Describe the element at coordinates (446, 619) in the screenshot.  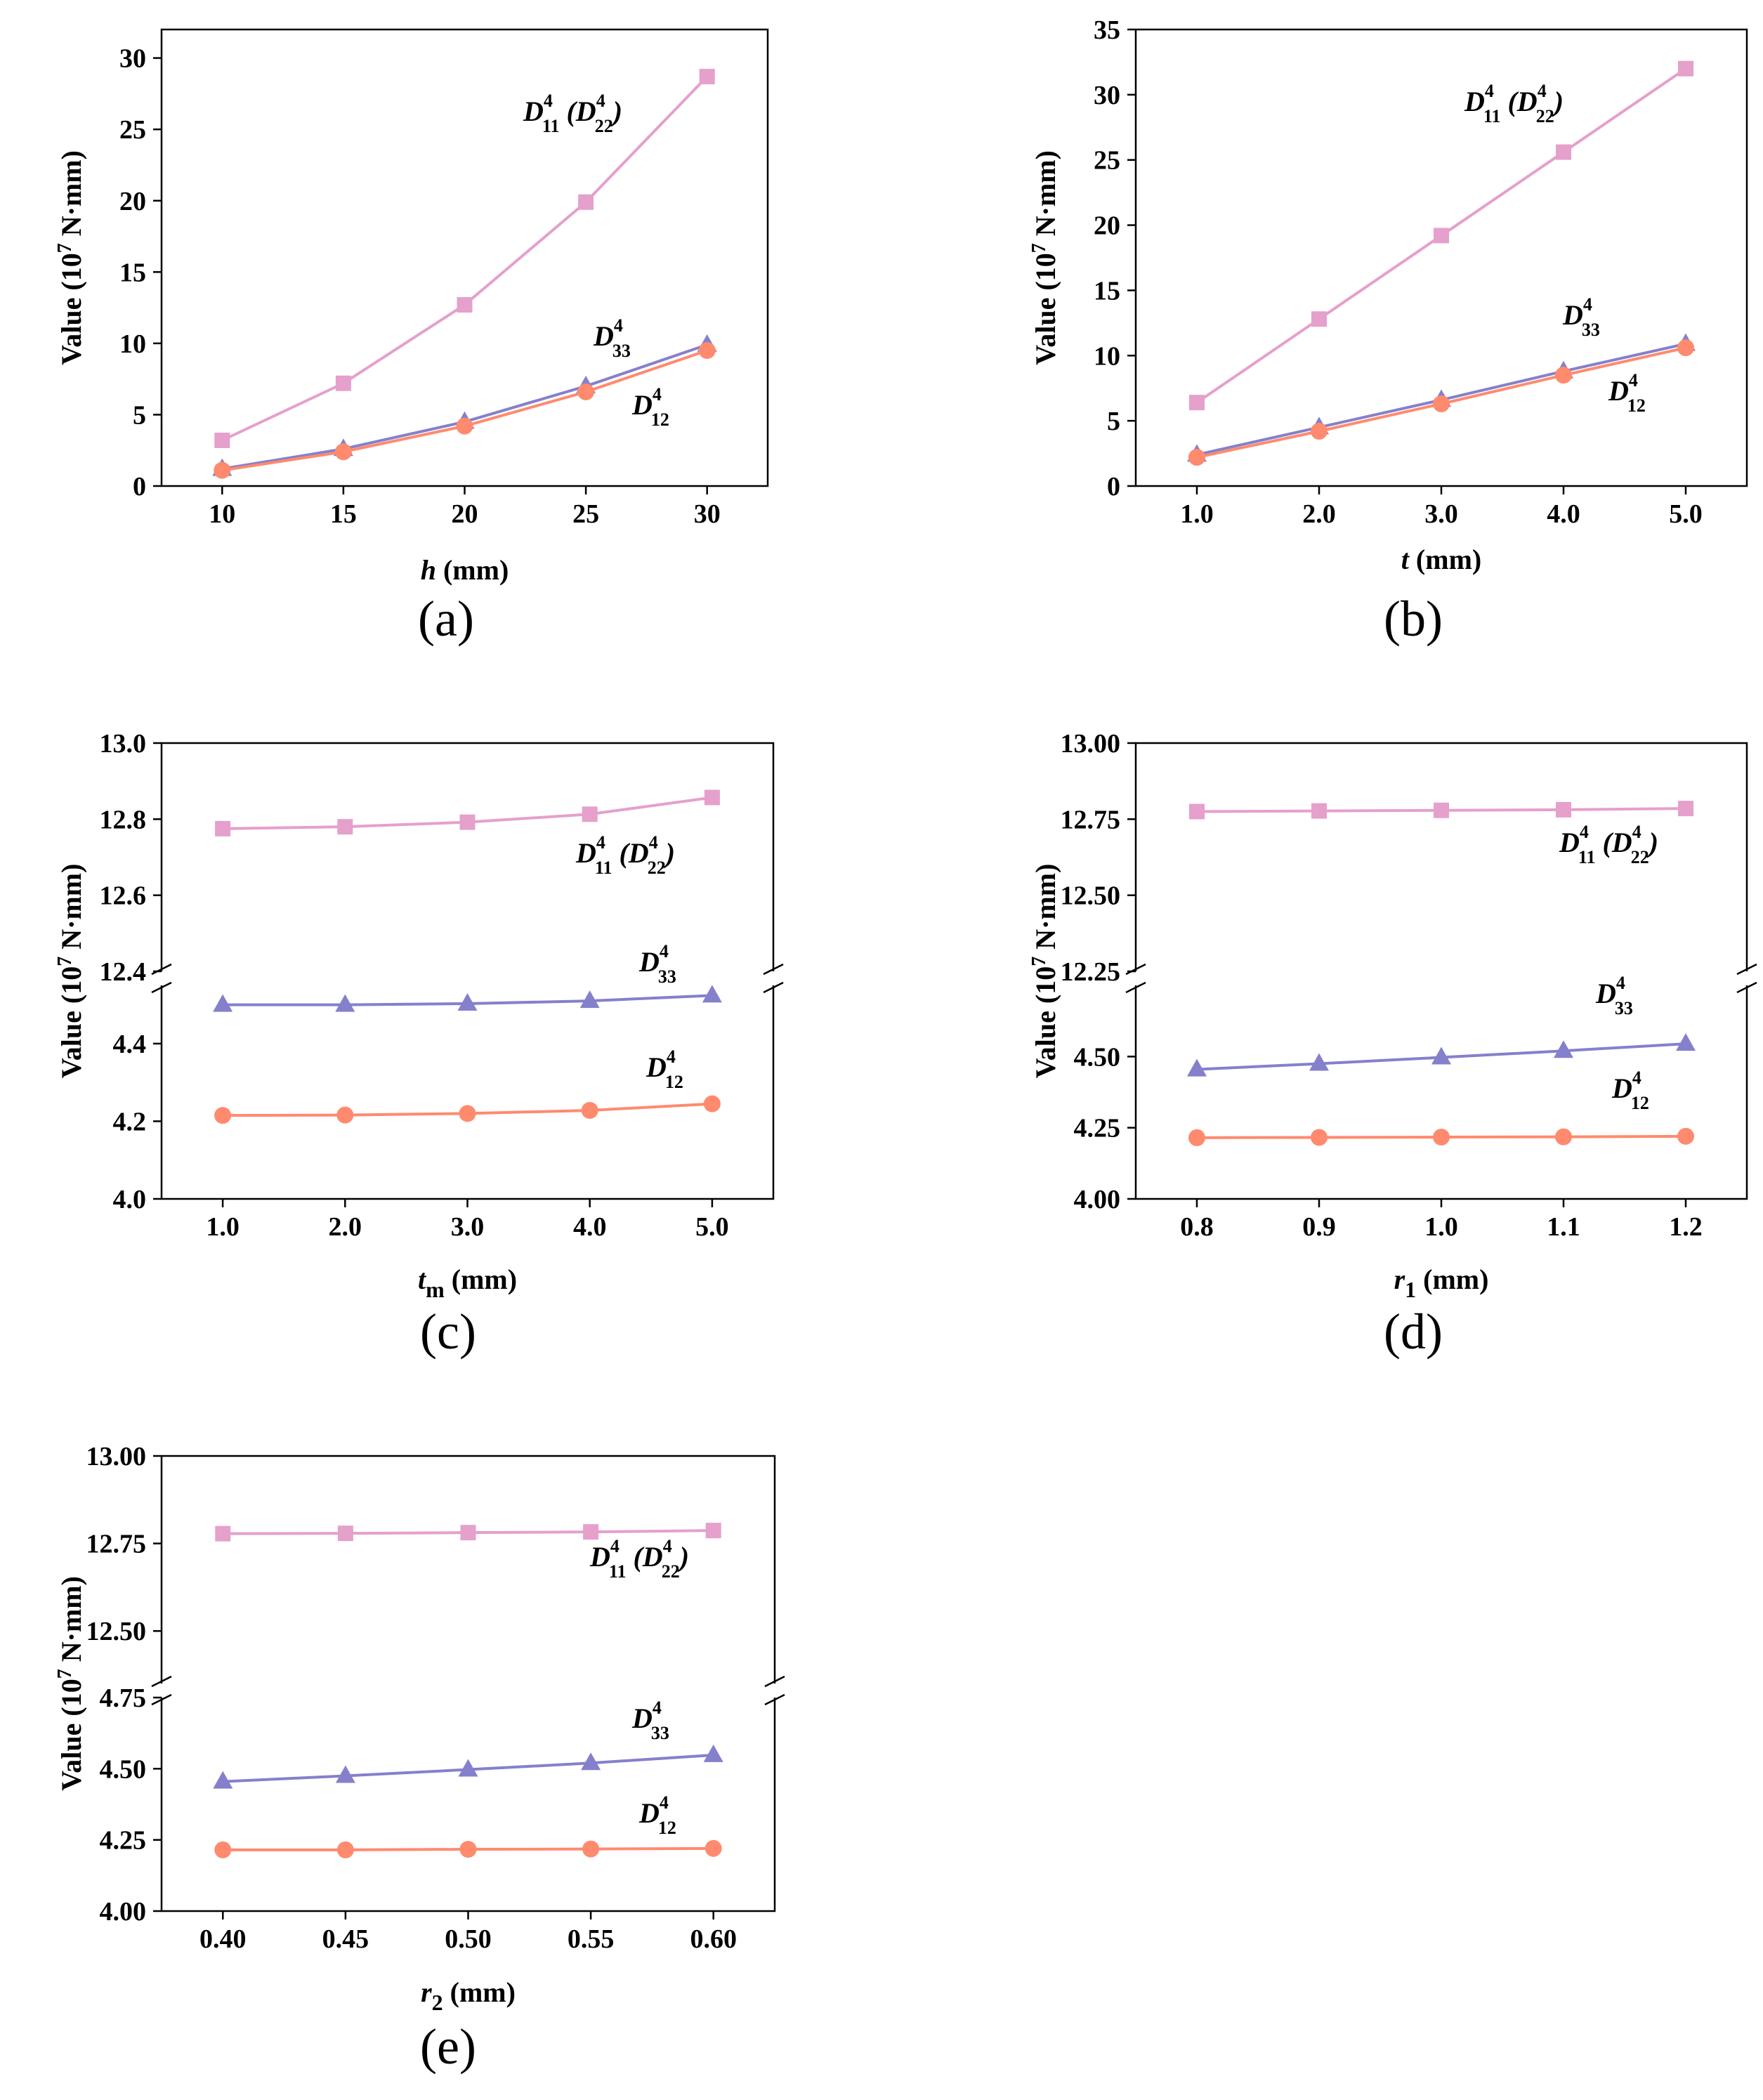
I see `panel-label: (a)` at that location.